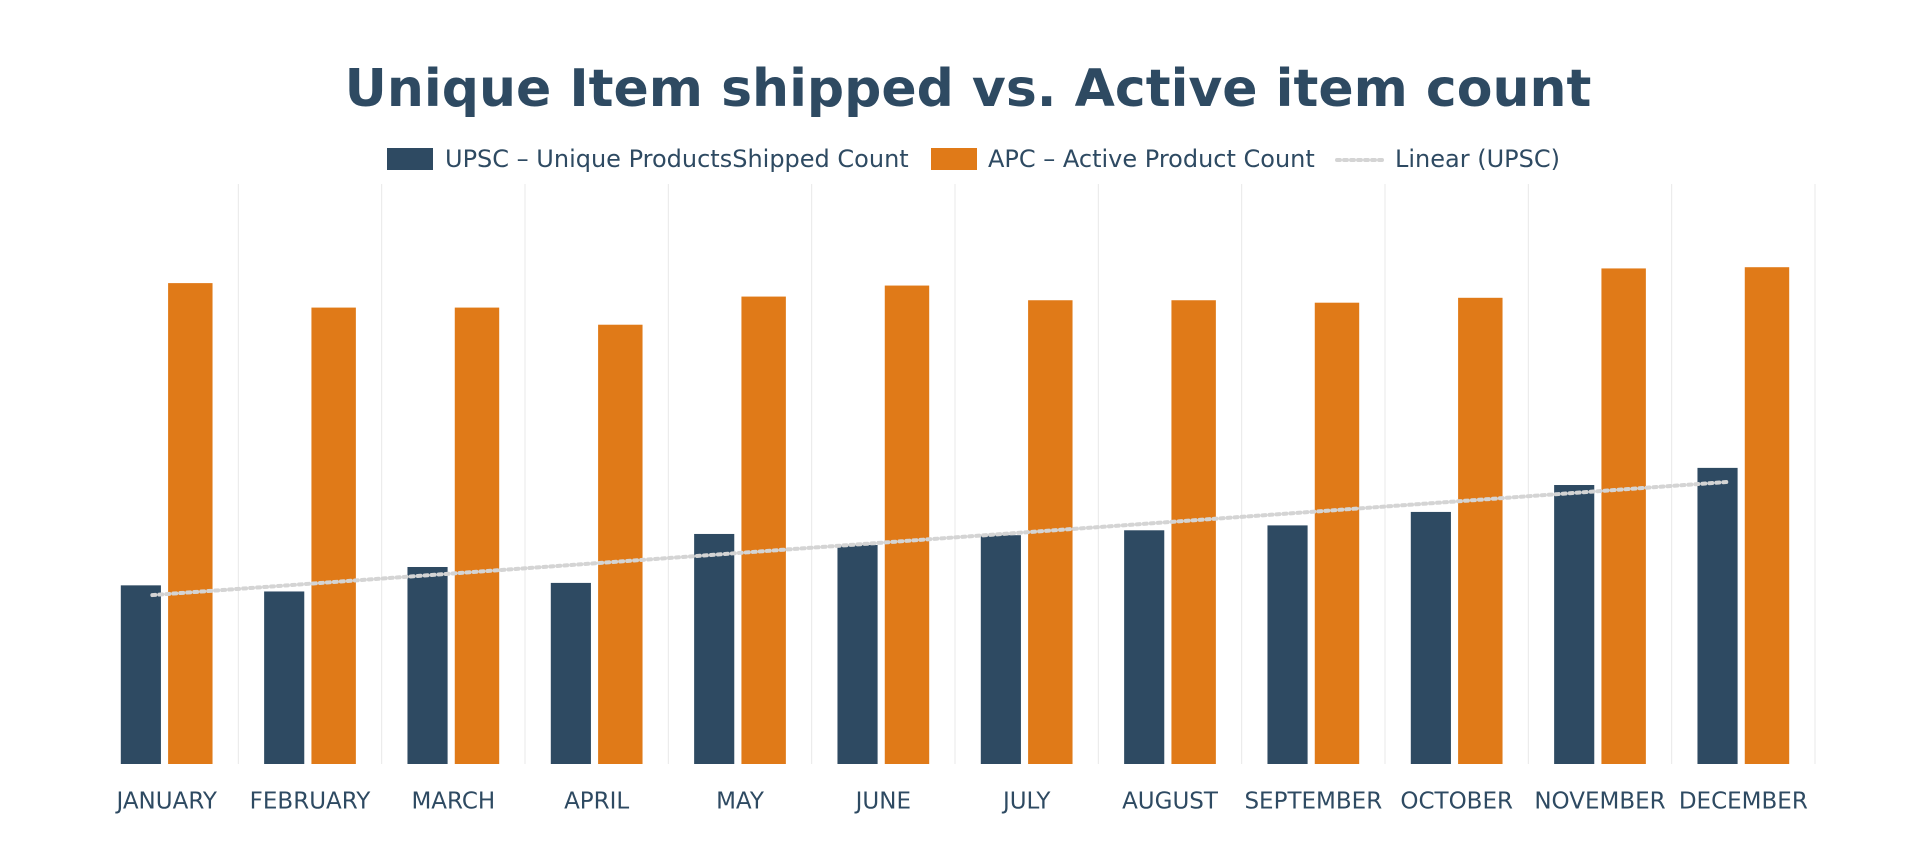 The width and height of the screenshot is (1920, 856). Describe the element at coordinates (882, 802) in the screenshot. I see `x-tick-label: JUNE` at that location.